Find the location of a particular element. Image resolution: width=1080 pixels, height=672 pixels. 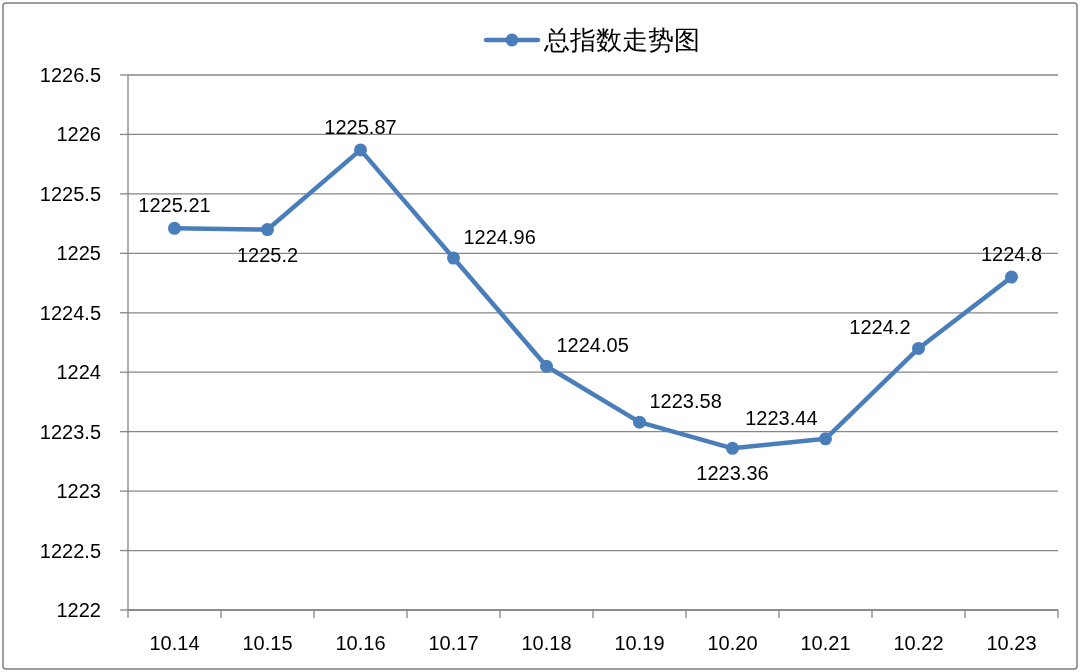

x-tick-label: 10.14 is located at coordinates (174, 643).